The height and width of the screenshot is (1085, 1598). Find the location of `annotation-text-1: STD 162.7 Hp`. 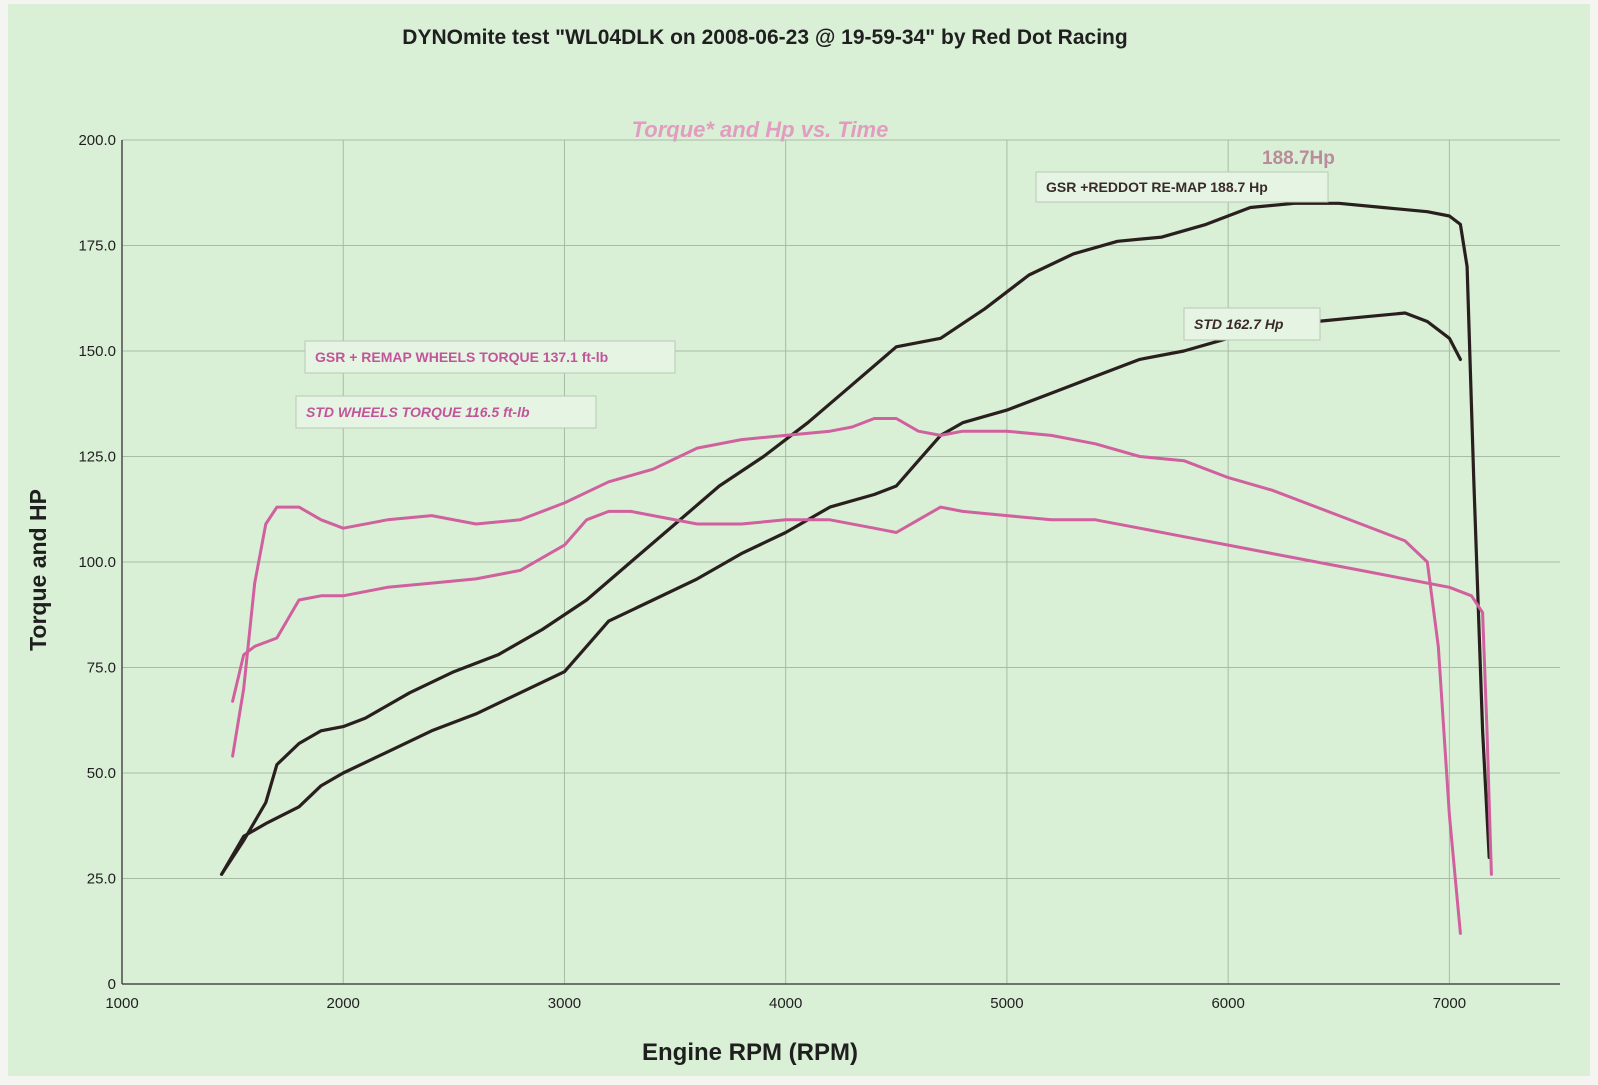

annotation-text-1: STD 162.7 Hp is located at coordinates (1239, 324).